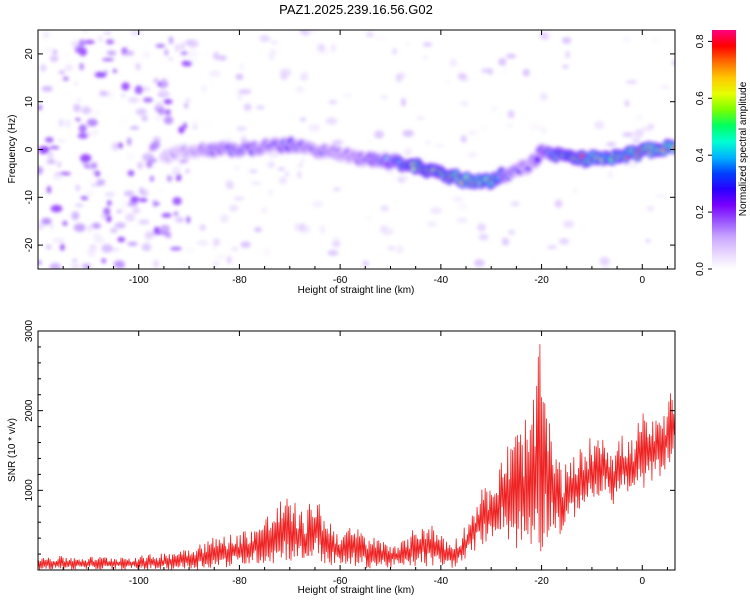  I want to click on snr-y-tick-label: 3000, so click(29, 330).